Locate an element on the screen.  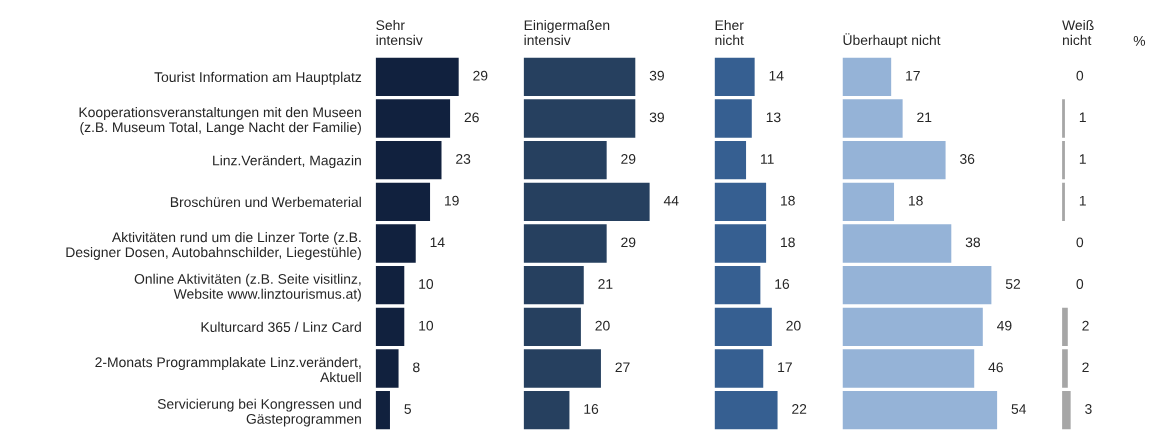
data-label: 19 is located at coordinates (452, 200).